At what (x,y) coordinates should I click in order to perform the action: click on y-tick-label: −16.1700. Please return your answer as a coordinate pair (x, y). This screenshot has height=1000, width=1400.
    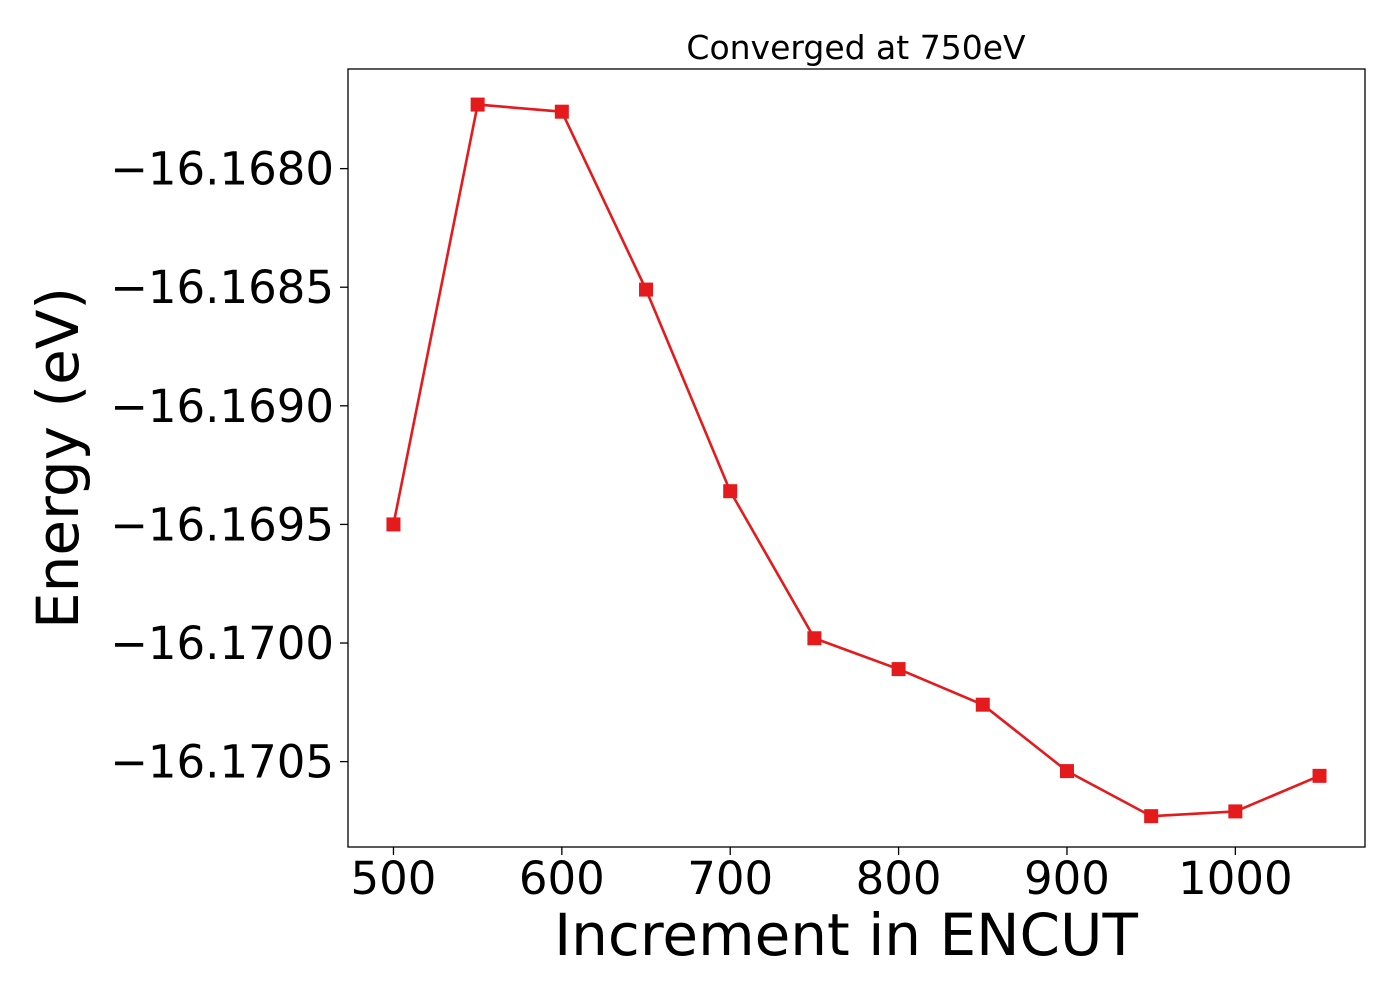
    Looking at the image, I should click on (222, 643).